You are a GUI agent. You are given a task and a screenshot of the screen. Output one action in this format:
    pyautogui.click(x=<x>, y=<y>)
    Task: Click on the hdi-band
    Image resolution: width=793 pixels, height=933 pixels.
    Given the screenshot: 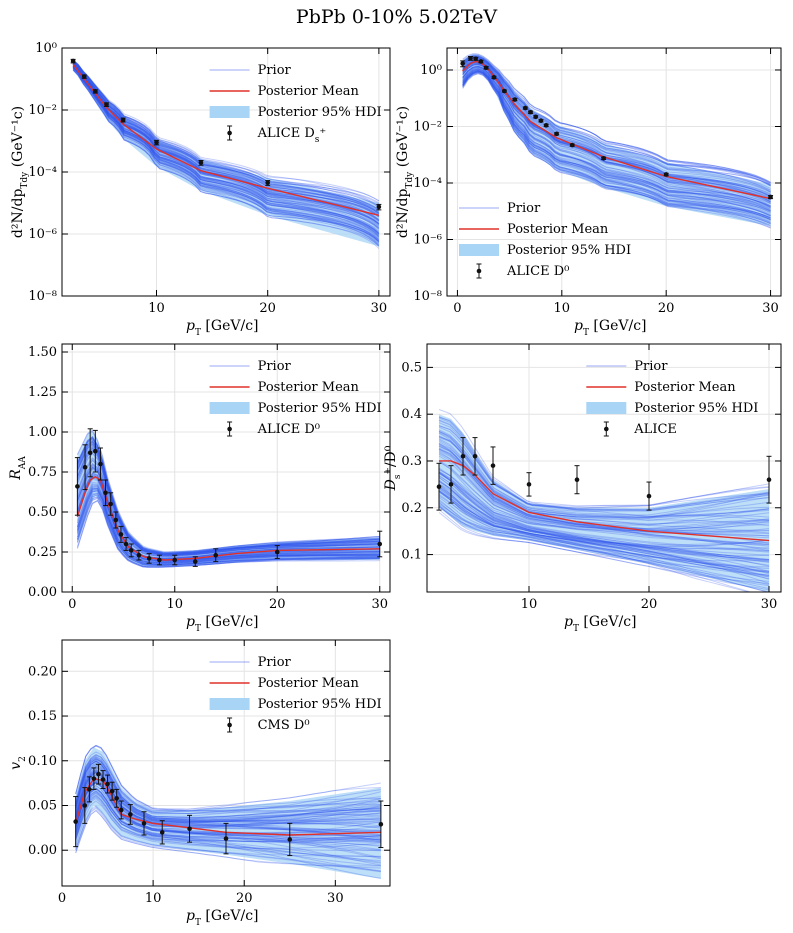 What is the action you would take?
    pyautogui.click(x=226, y=153)
    